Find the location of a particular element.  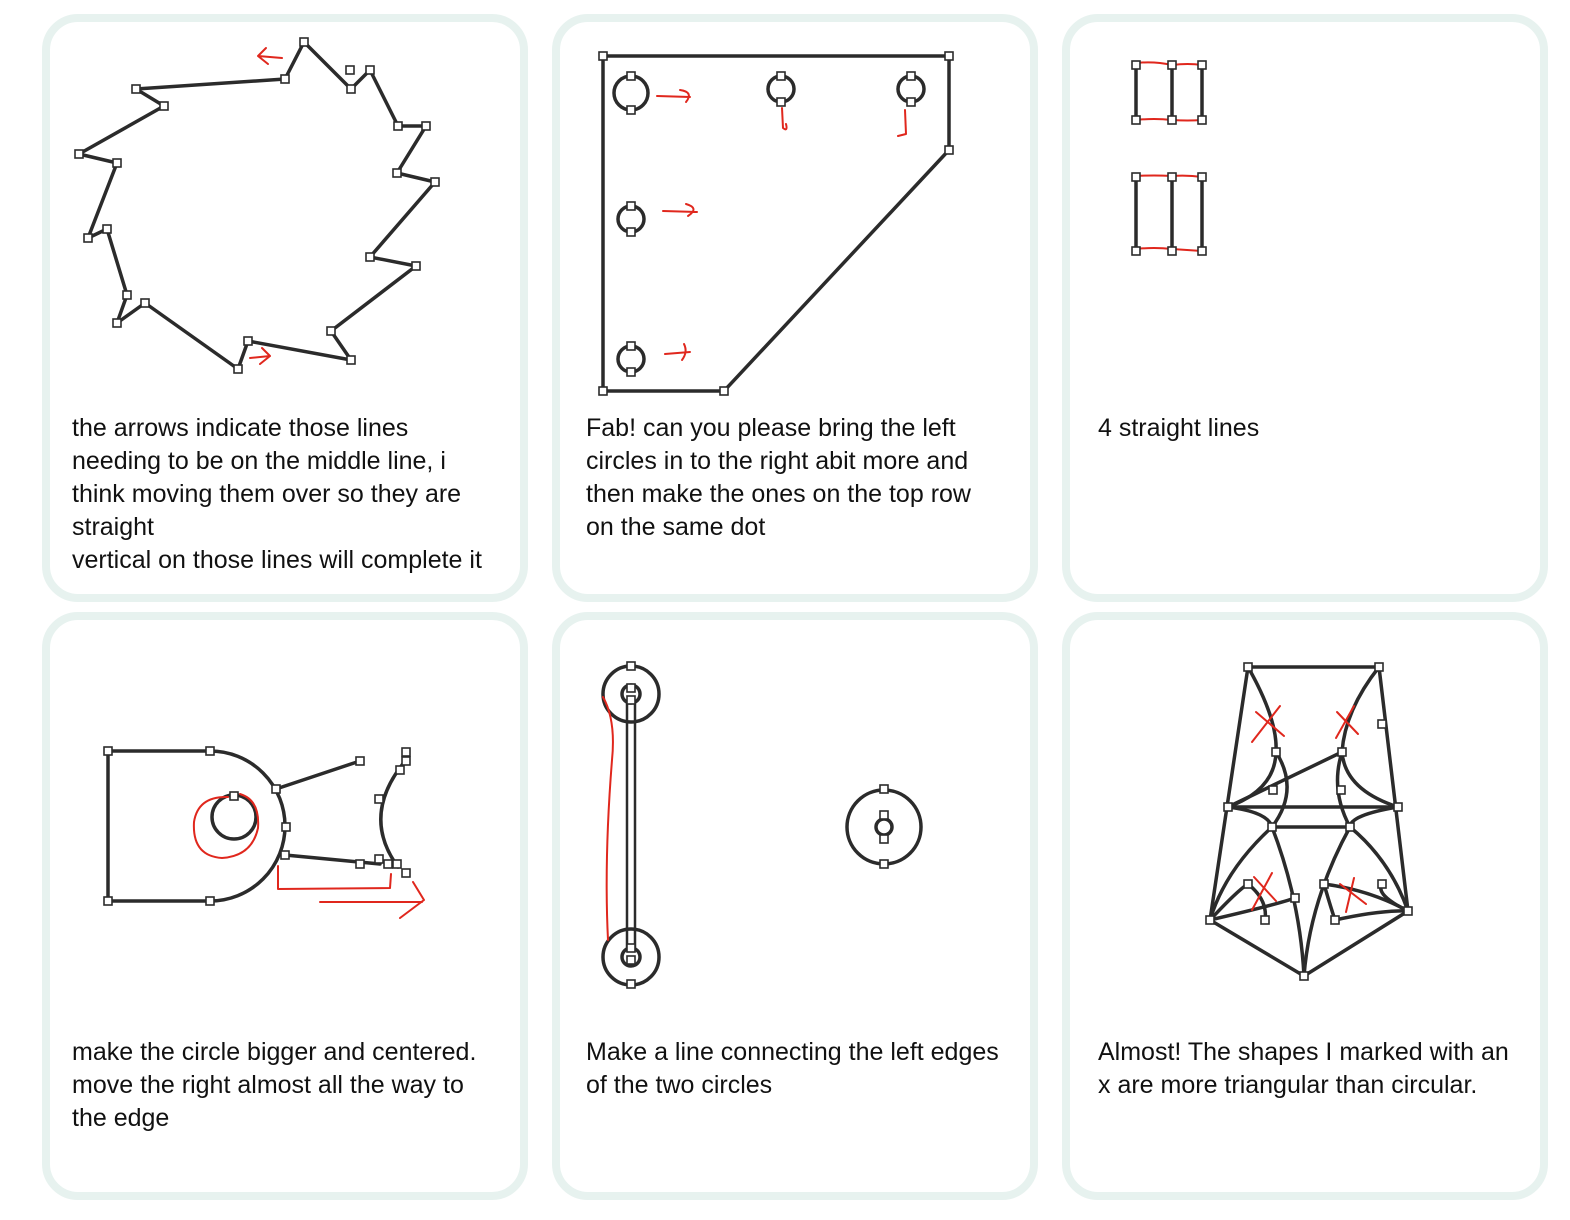

link-bar is located at coordinates (631, 825).